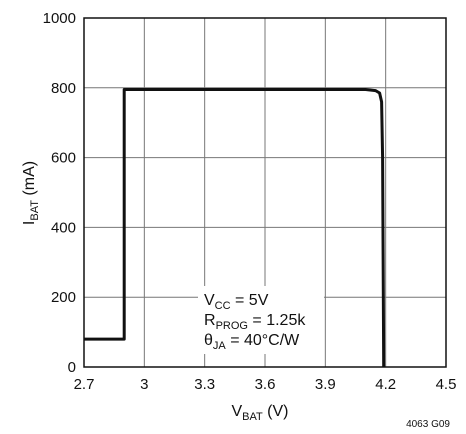  Describe the element at coordinates (63, 88) in the screenshot. I see `y-tick-label: 800` at that location.